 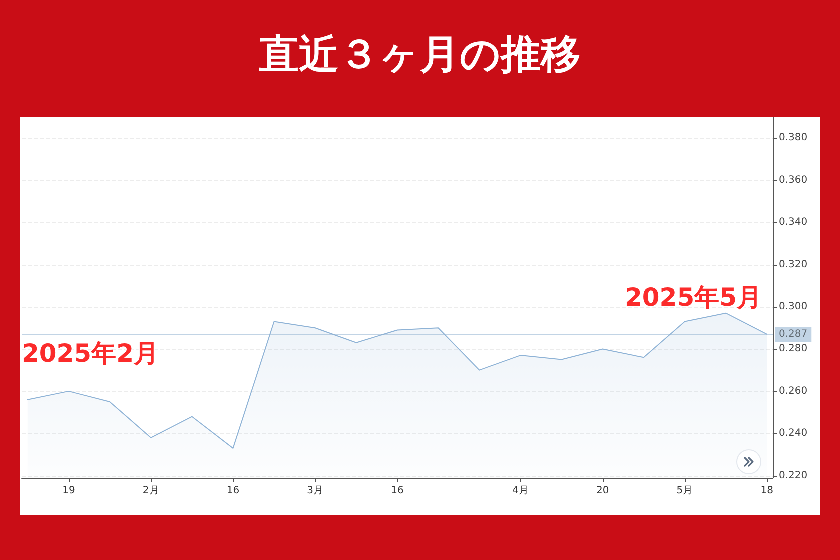 What do you see at coordinates (90, 354) in the screenshot?
I see `annotation: 2025年2月` at bounding box center [90, 354].